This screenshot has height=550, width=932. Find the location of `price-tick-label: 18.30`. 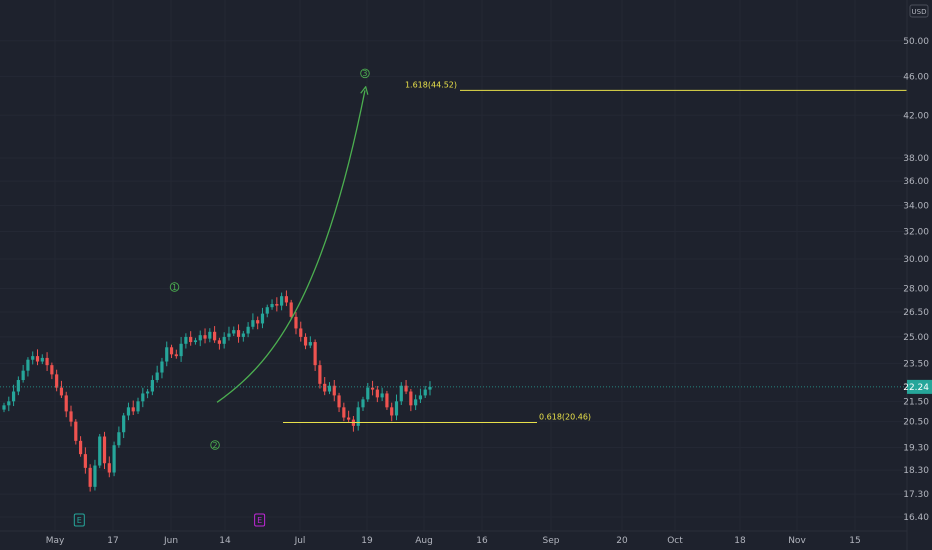

price-tick-label: 18.30 is located at coordinates (916, 471).